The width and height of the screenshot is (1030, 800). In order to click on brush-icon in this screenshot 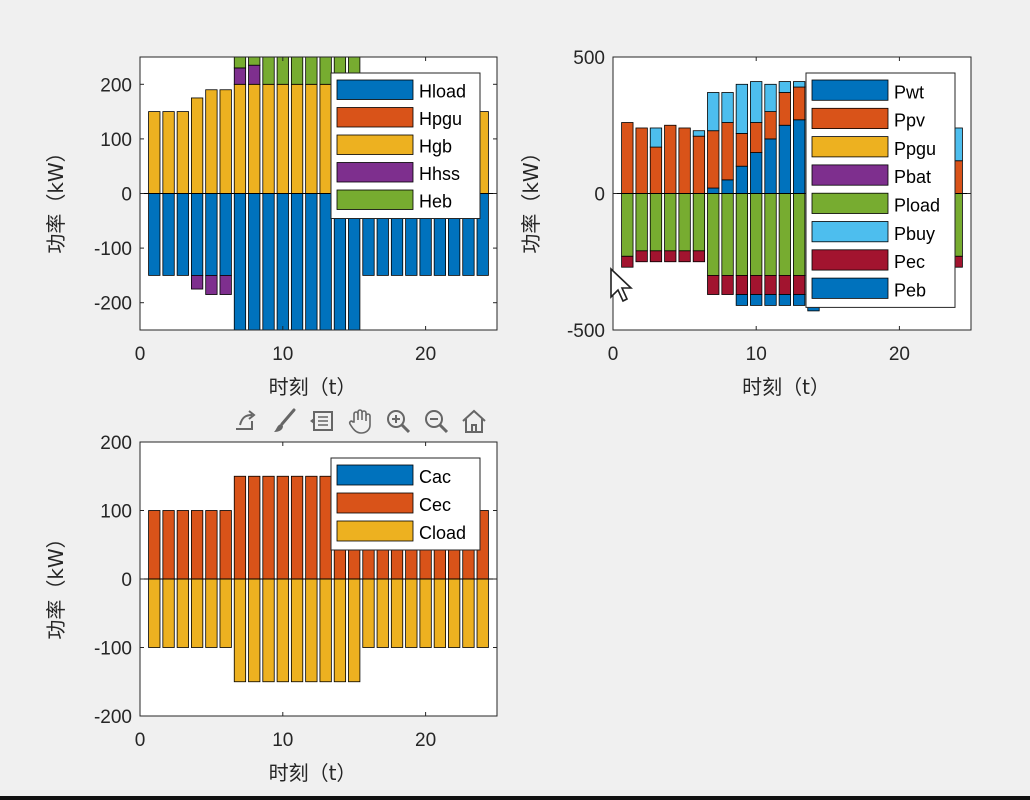, I will do `click(285, 420)`.